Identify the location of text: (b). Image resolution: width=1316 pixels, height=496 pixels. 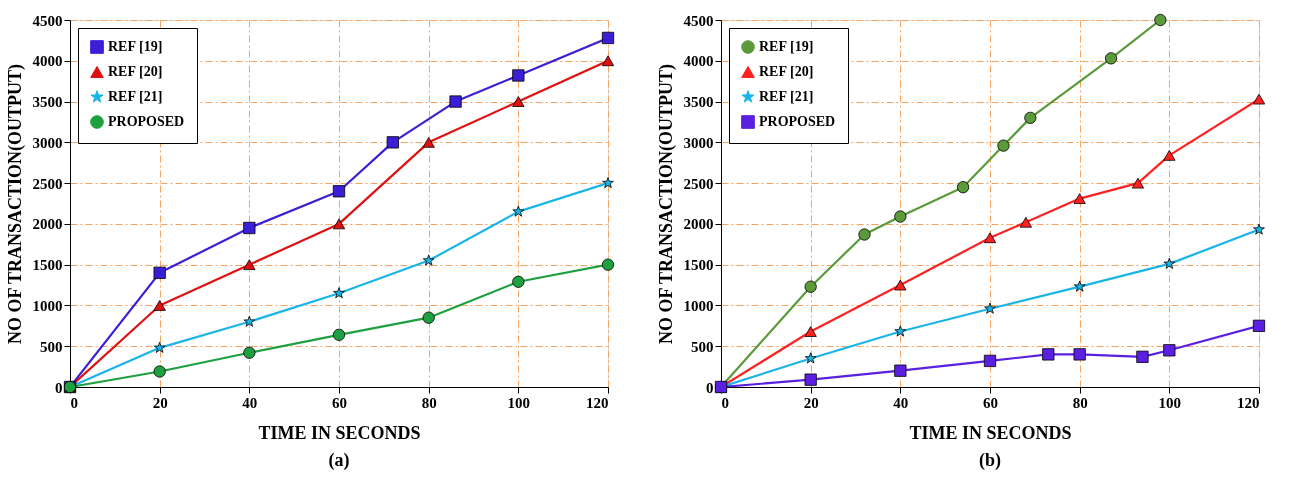
(990, 460).